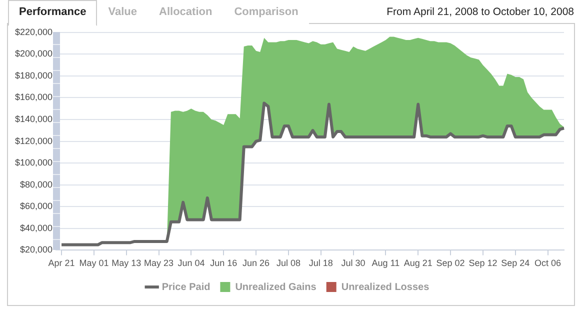 The image size is (584, 331). Describe the element at coordinates (386, 263) in the screenshot. I see `x-tick-label: Aug 11` at that location.